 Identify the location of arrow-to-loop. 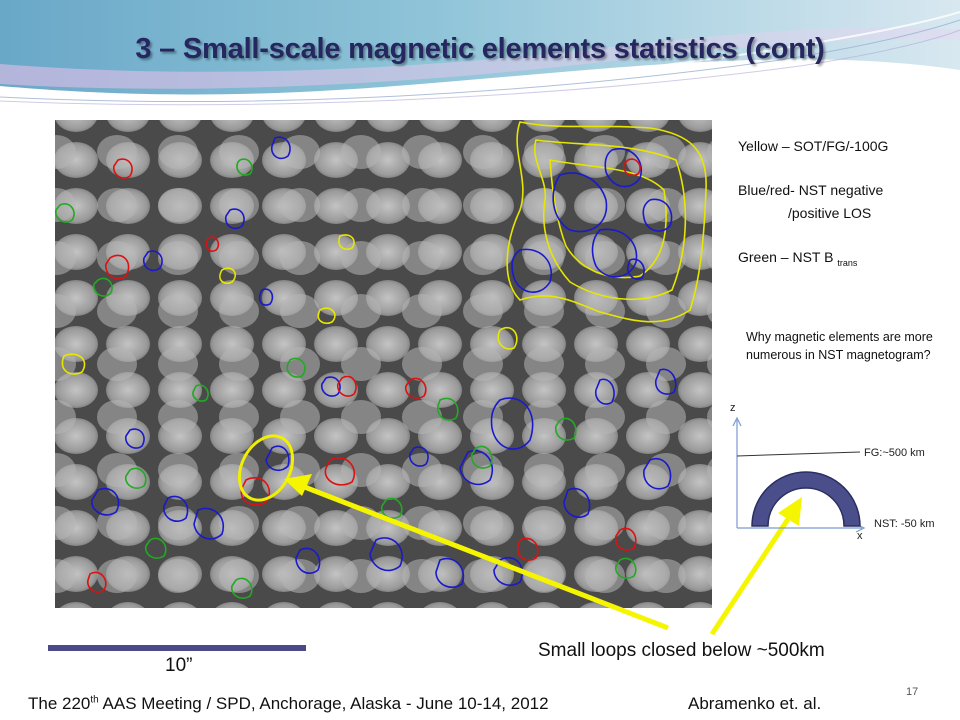
(753, 572).